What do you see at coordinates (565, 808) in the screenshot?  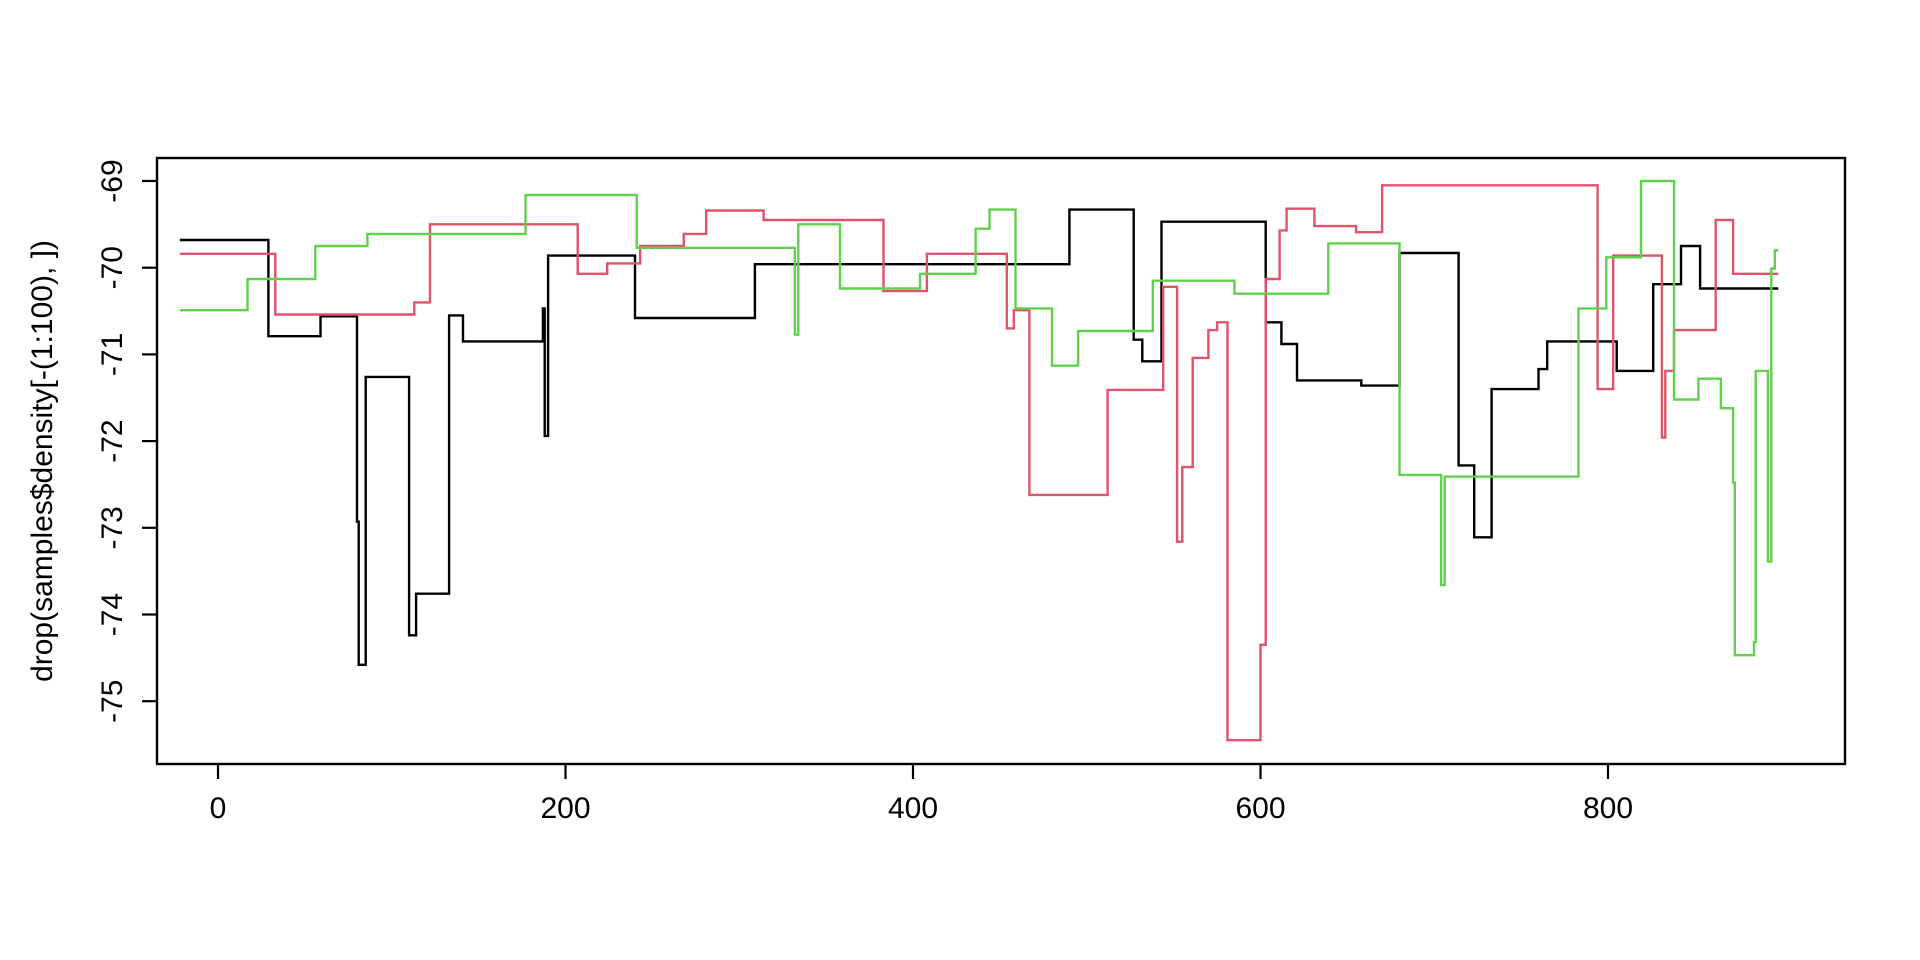 I see `x-tick-label: 200` at bounding box center [565, 808].